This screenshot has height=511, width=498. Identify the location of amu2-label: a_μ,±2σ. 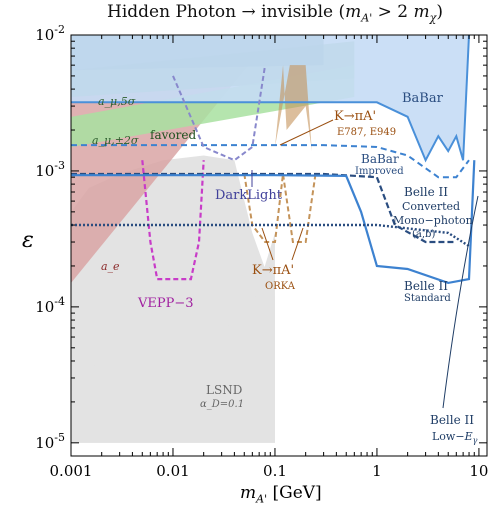
(115, 140).